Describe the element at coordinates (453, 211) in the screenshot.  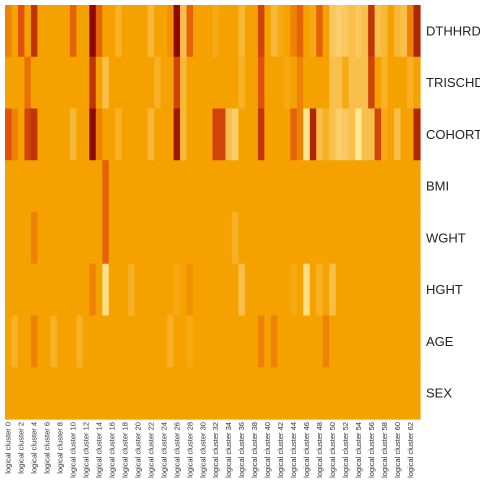
I see `row-labels: DTHHRDY TRISCHD COHORT BMI WGHT HGHT AGE SEX` at that location.